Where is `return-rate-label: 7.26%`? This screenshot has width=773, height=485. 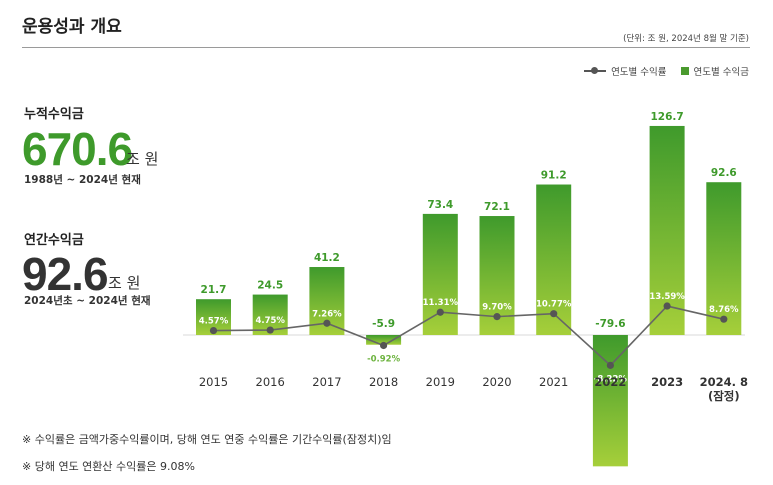 return-rate-label: 7.26% is located at coordinates (327, 314).